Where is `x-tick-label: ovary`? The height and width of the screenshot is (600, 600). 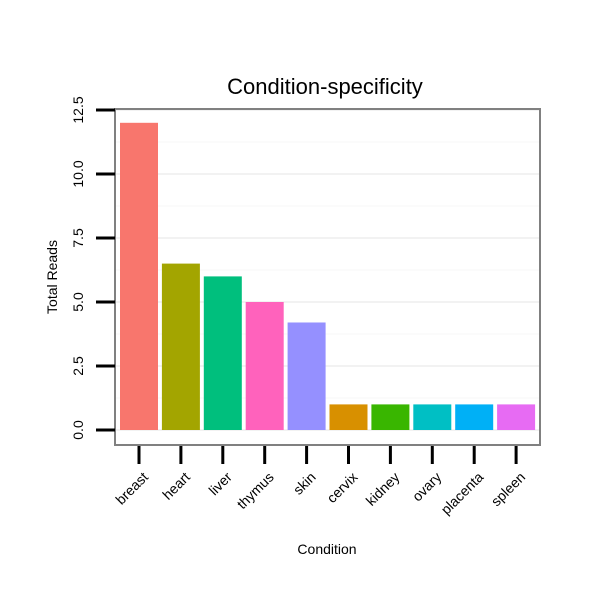 x-tick-label: ovary is located at coordinates (427, 487).